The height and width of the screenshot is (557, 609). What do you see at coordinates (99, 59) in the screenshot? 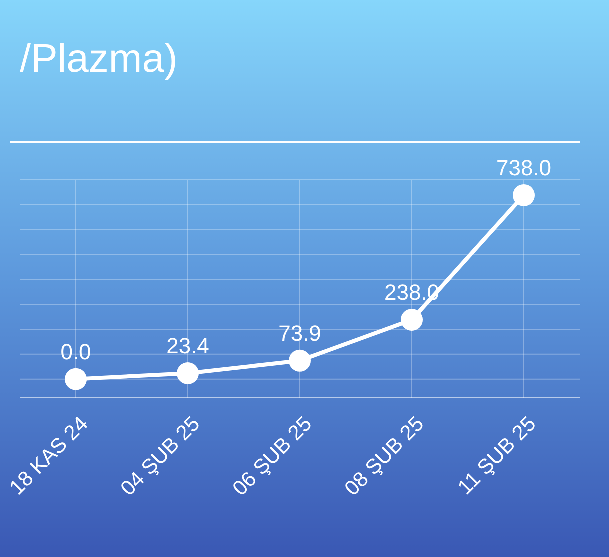
I see `chart-title: /Plazma)` at bounding box center [99, 59].